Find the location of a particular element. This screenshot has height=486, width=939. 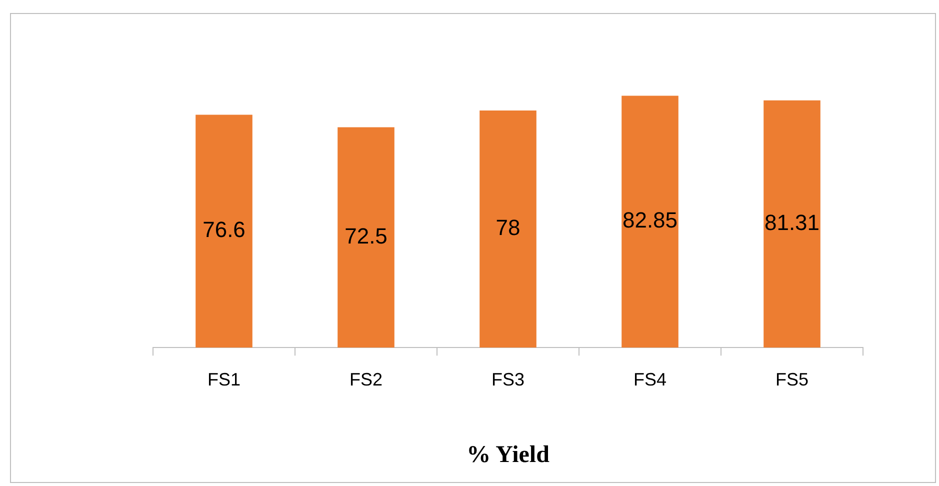

x-tick-label: FS5 is located at coordinates (792, 379).